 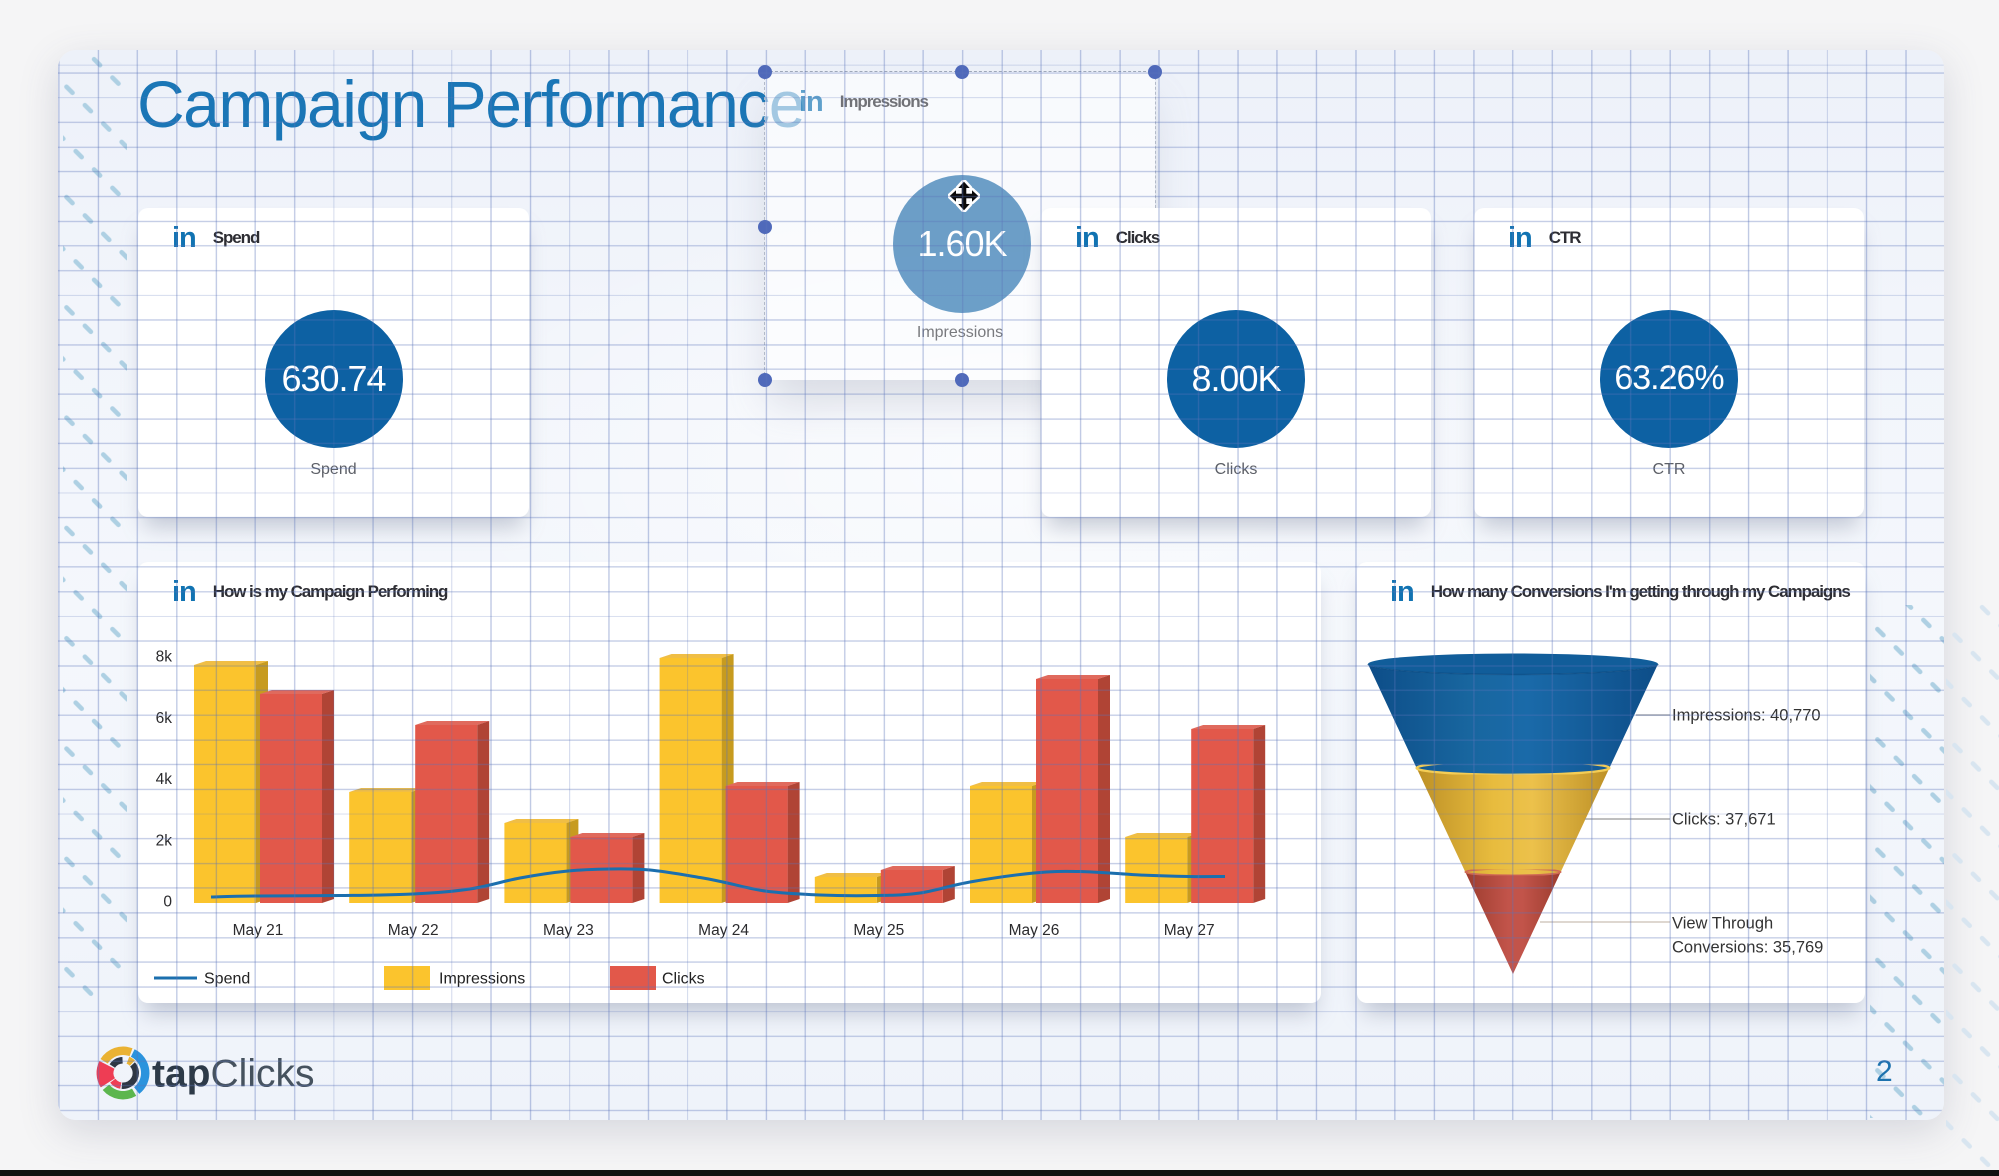 I want to click on svg-text: tapClicks, so click(x=233, y=1074).